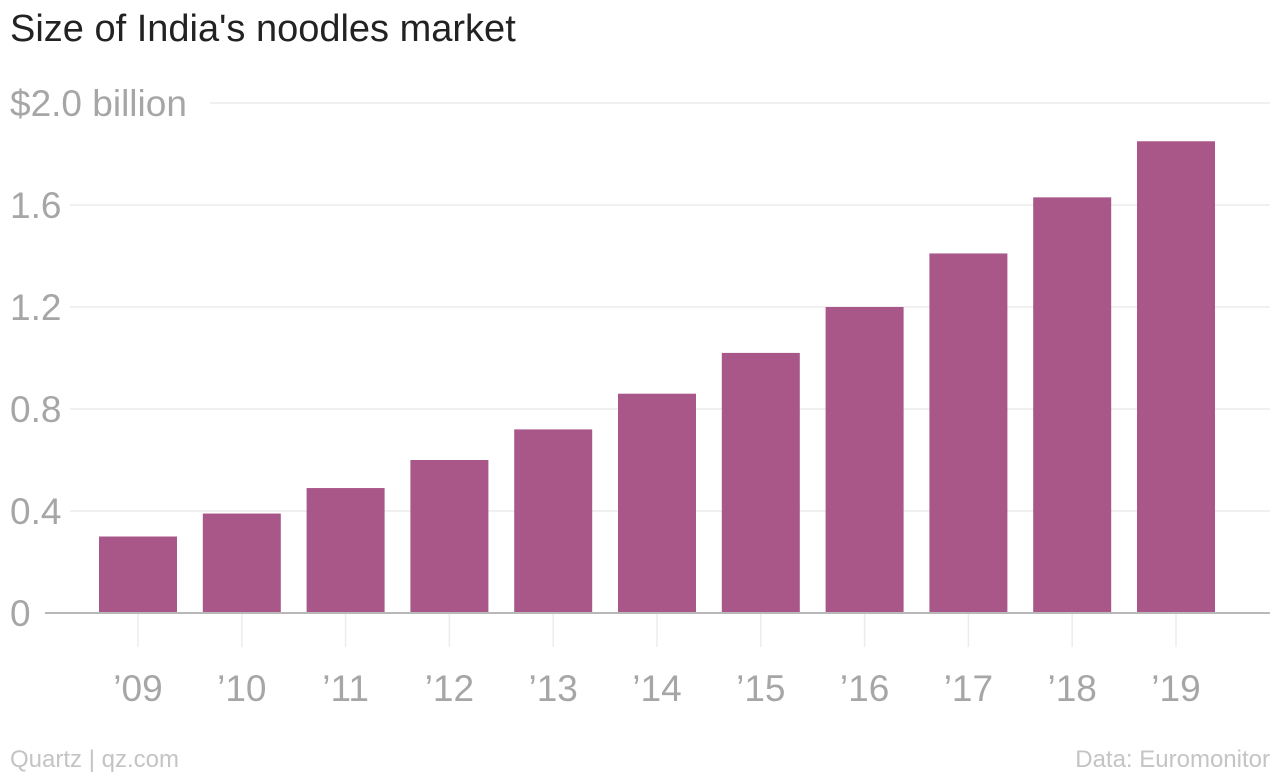 This screenshot has width=1280, height=780. What do you see at coordinates (35, 307) in the screenshot?
I see `y-tick-label: 1.2` at bounding box center [35, 307].